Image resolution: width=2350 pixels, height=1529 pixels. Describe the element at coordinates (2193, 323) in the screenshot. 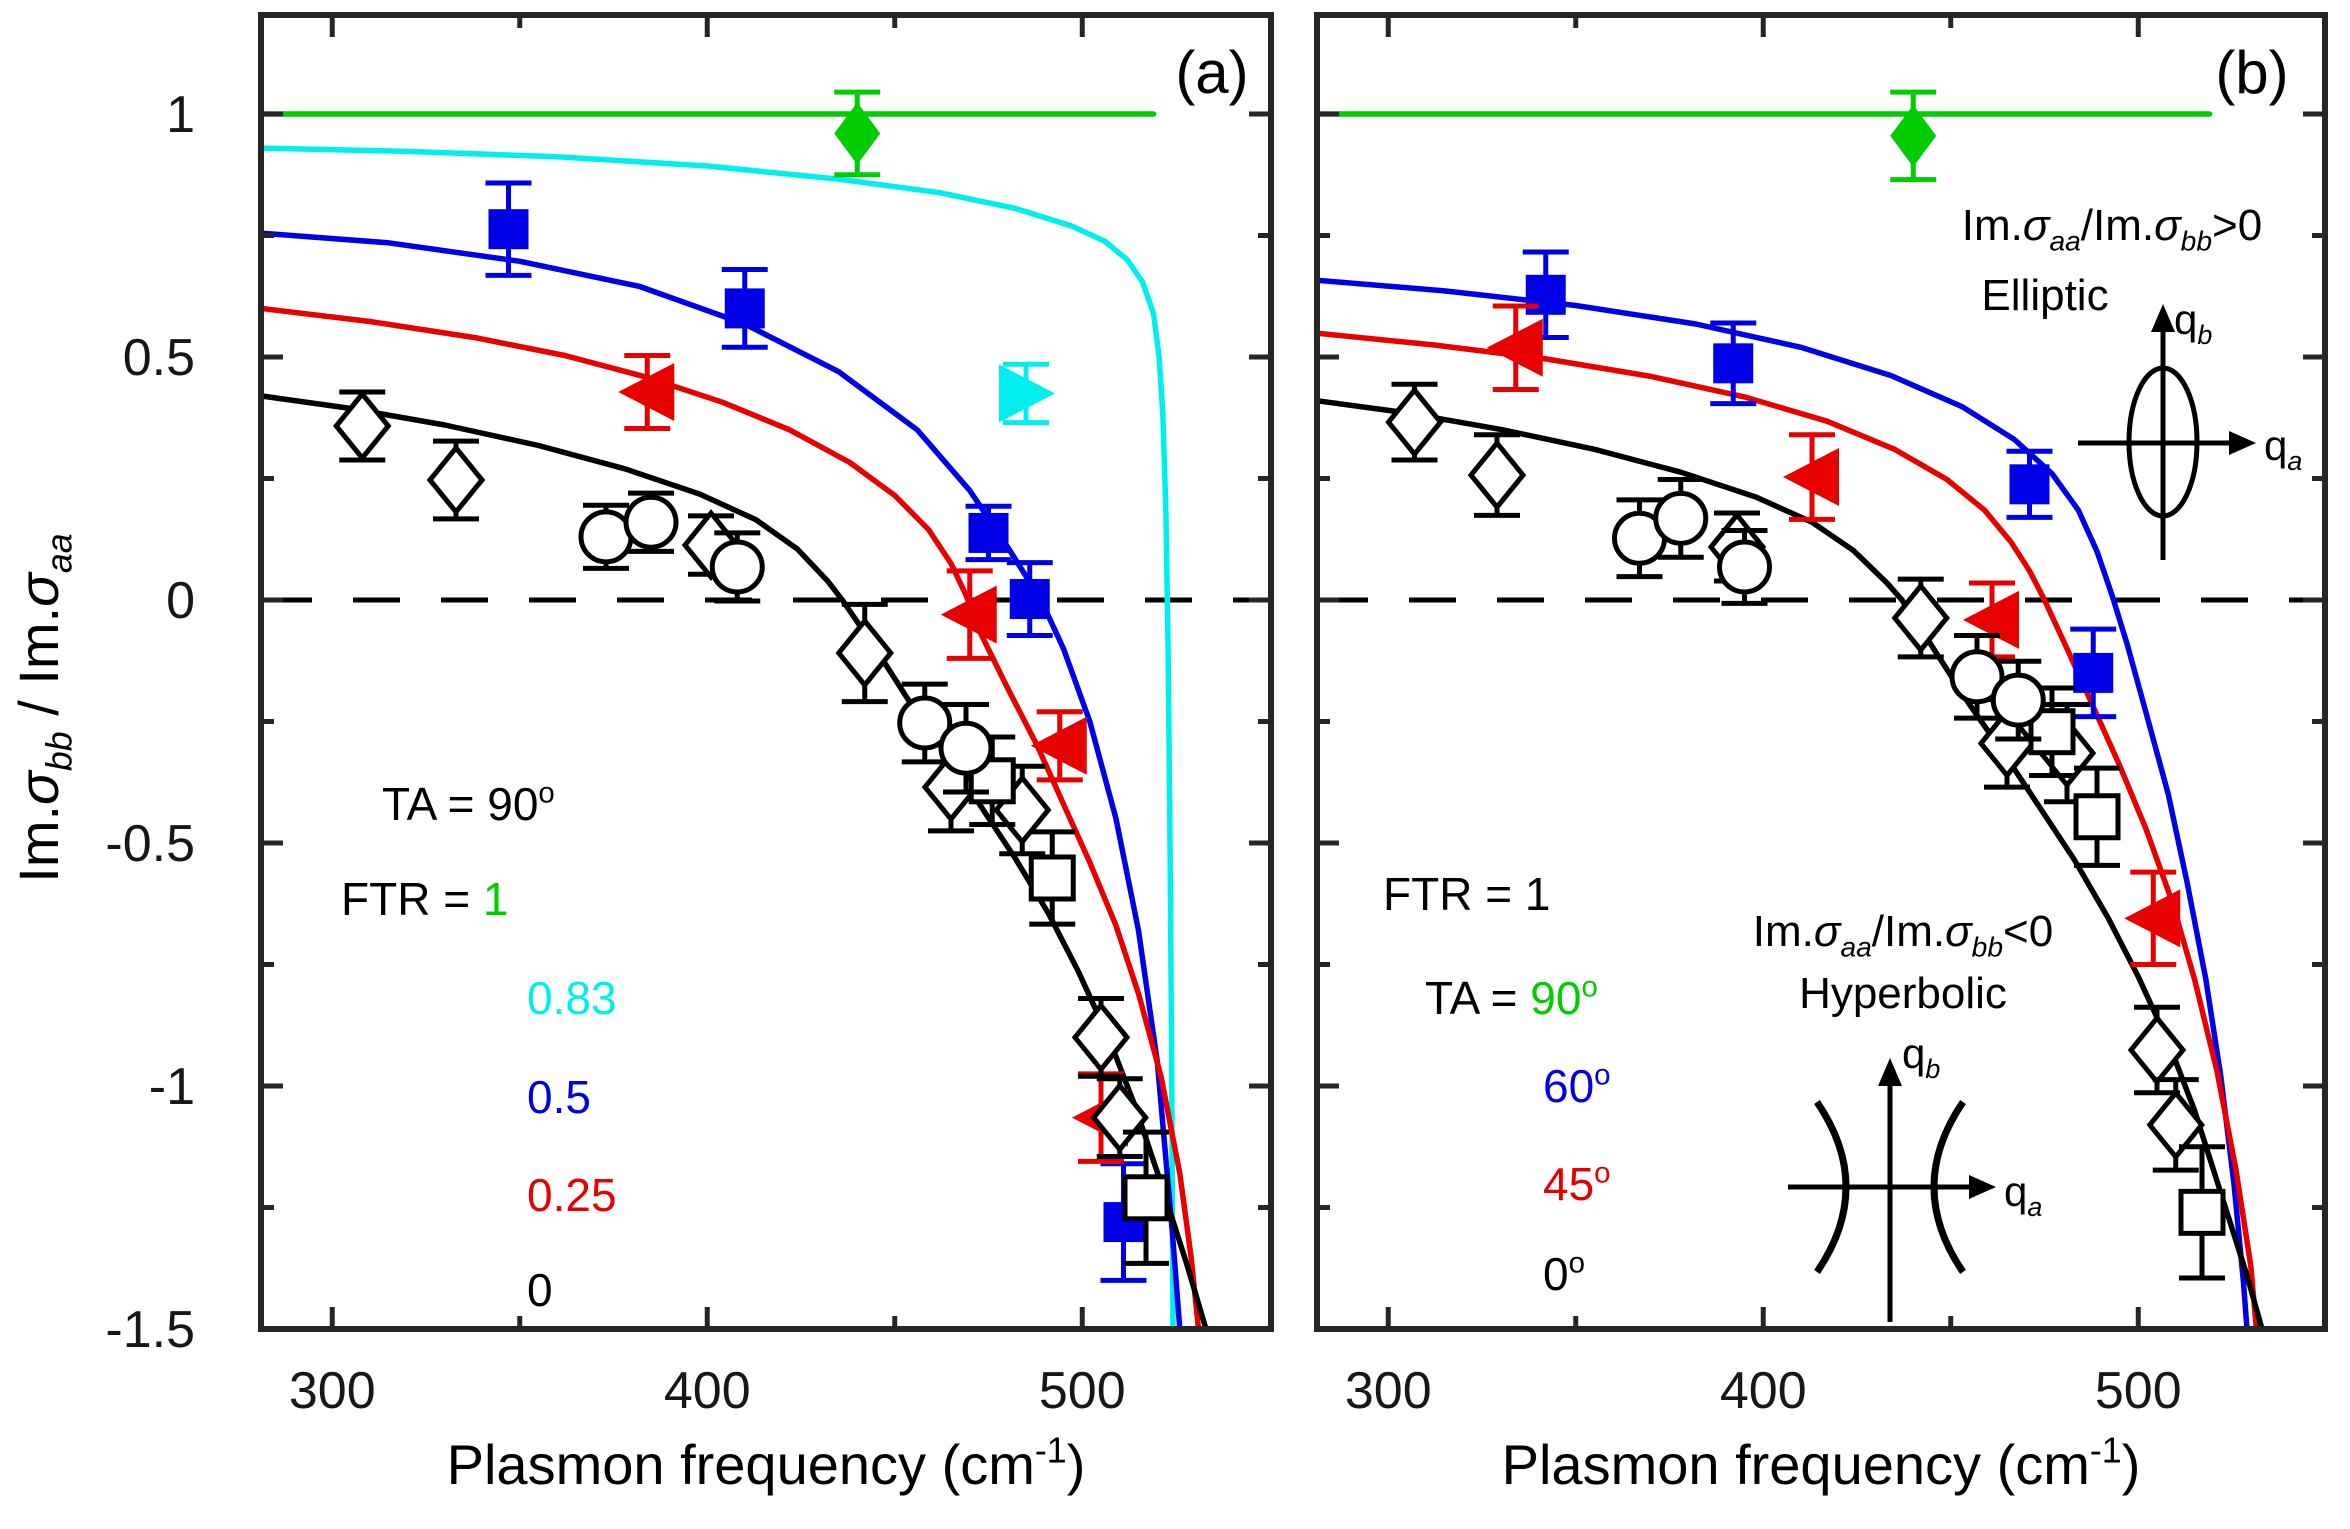

I see `qb-label-elliptic: qb` at that location.